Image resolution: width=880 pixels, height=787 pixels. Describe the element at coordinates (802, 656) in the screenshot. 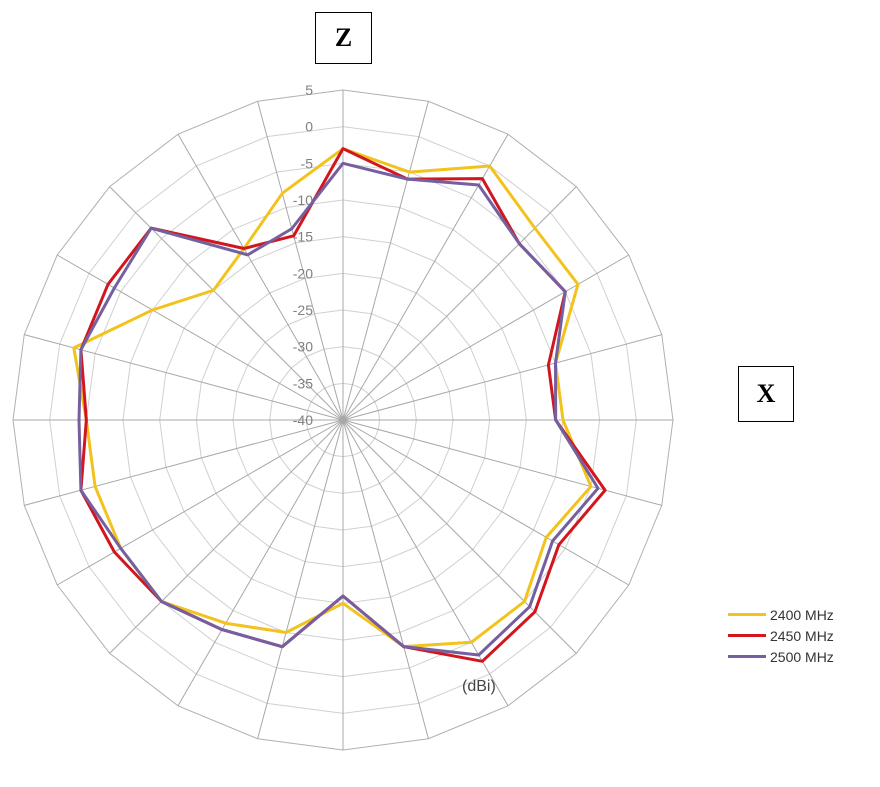

I see `legend-label: 2500 MHz` at that location.